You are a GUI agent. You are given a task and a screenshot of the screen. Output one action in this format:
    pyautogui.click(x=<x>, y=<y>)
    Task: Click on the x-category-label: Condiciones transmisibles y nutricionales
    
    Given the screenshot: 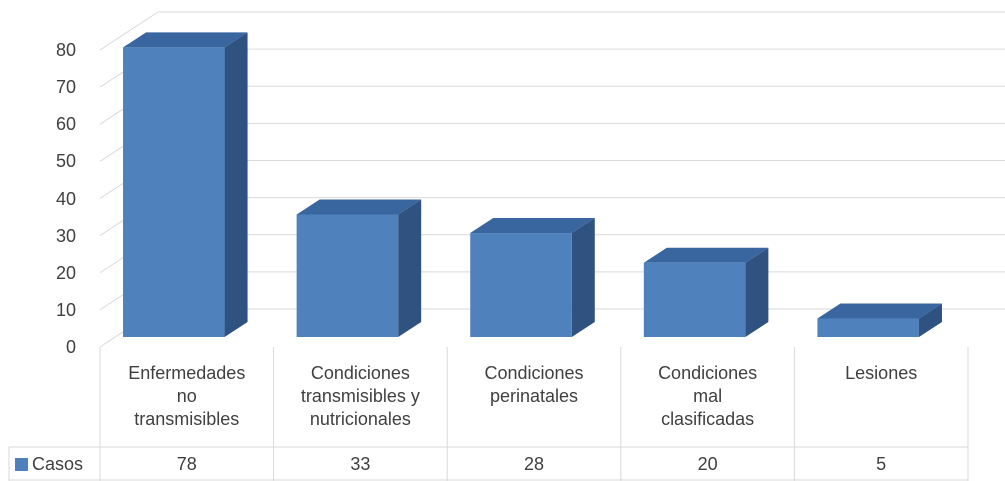 What is the action you would take?
    pyautogui.click(x=361, y=396)
    